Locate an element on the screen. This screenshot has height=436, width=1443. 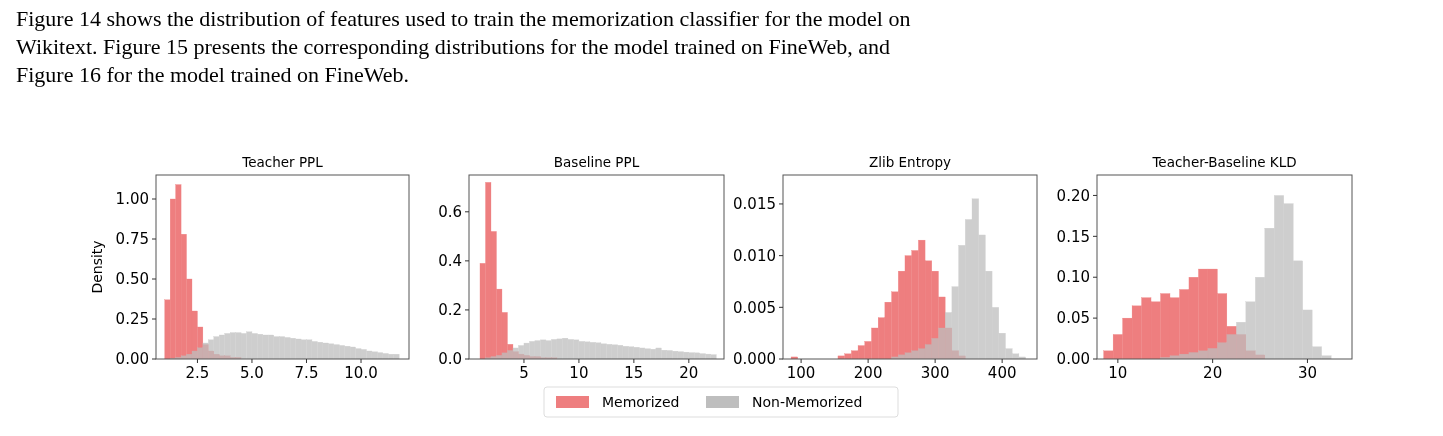
y-tick-label: 0.0 is located at coordinates (450, 359).